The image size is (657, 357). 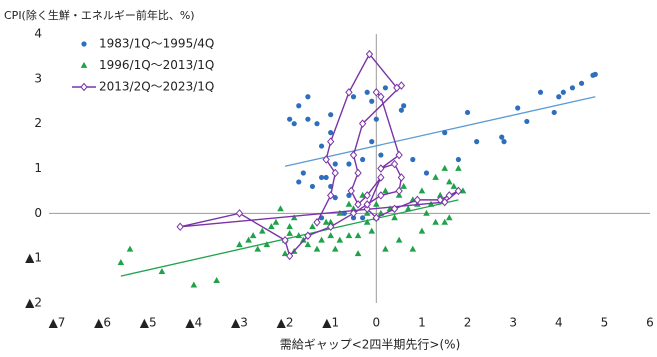 I want to click on x-tick-label: 1, so click(x=422, y=323).